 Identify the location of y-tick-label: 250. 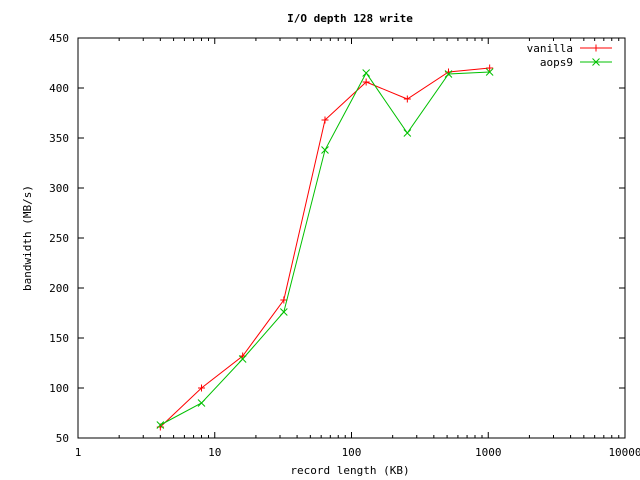
(59, 238).